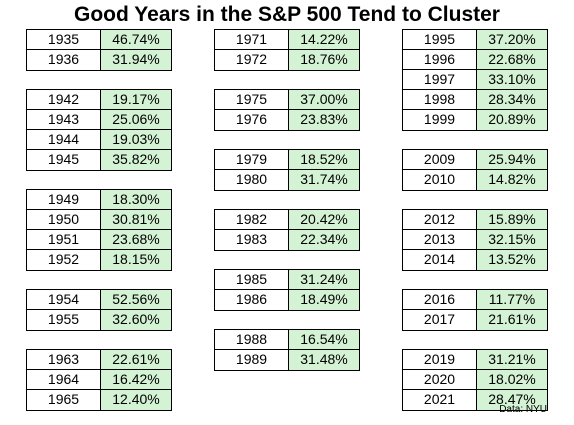  What do you see at coordinates (64, 39) in the screenshot?
I see `year-cell: 1935` at bounding box center [64, 39].